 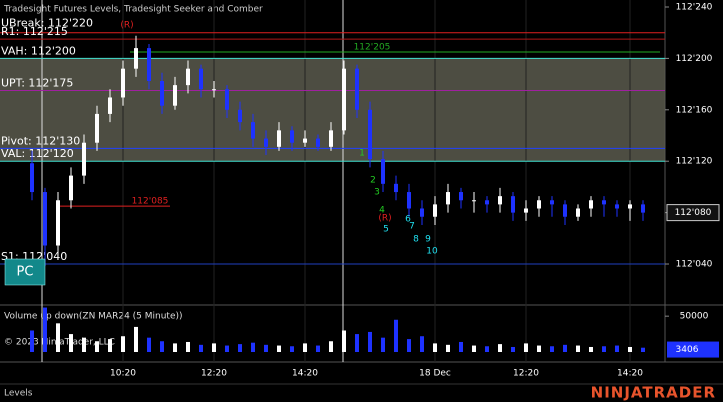 What do you see at coordinates (126, 26) in the screenshot?
I see `annotation: (R)` at bounding box center [126, 26].